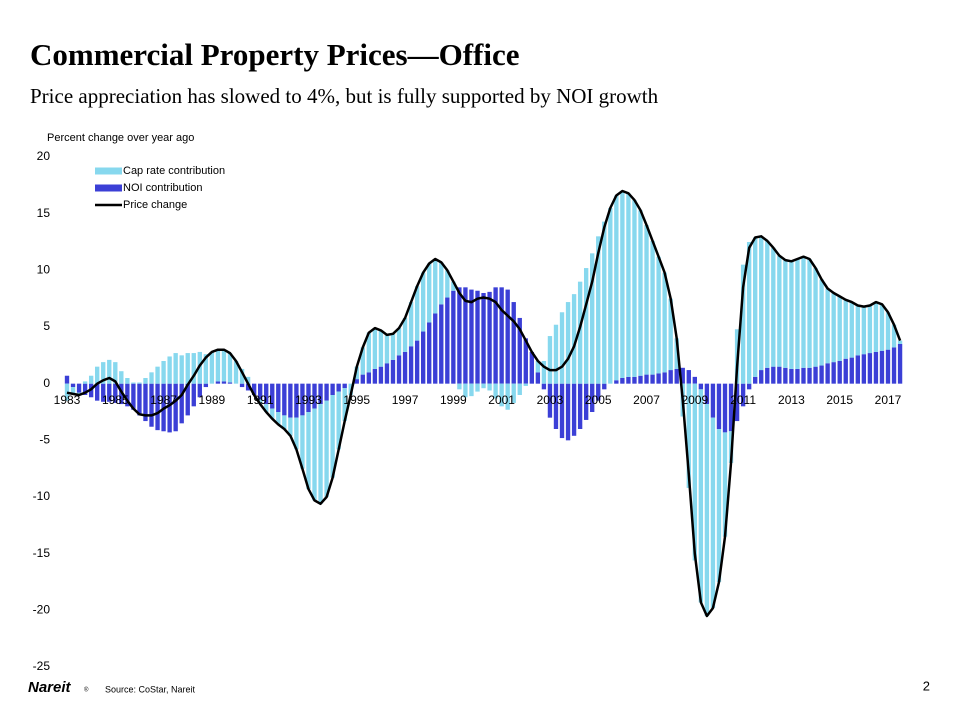  I want to click on x-tick-label: 1993, so click(308, 400).